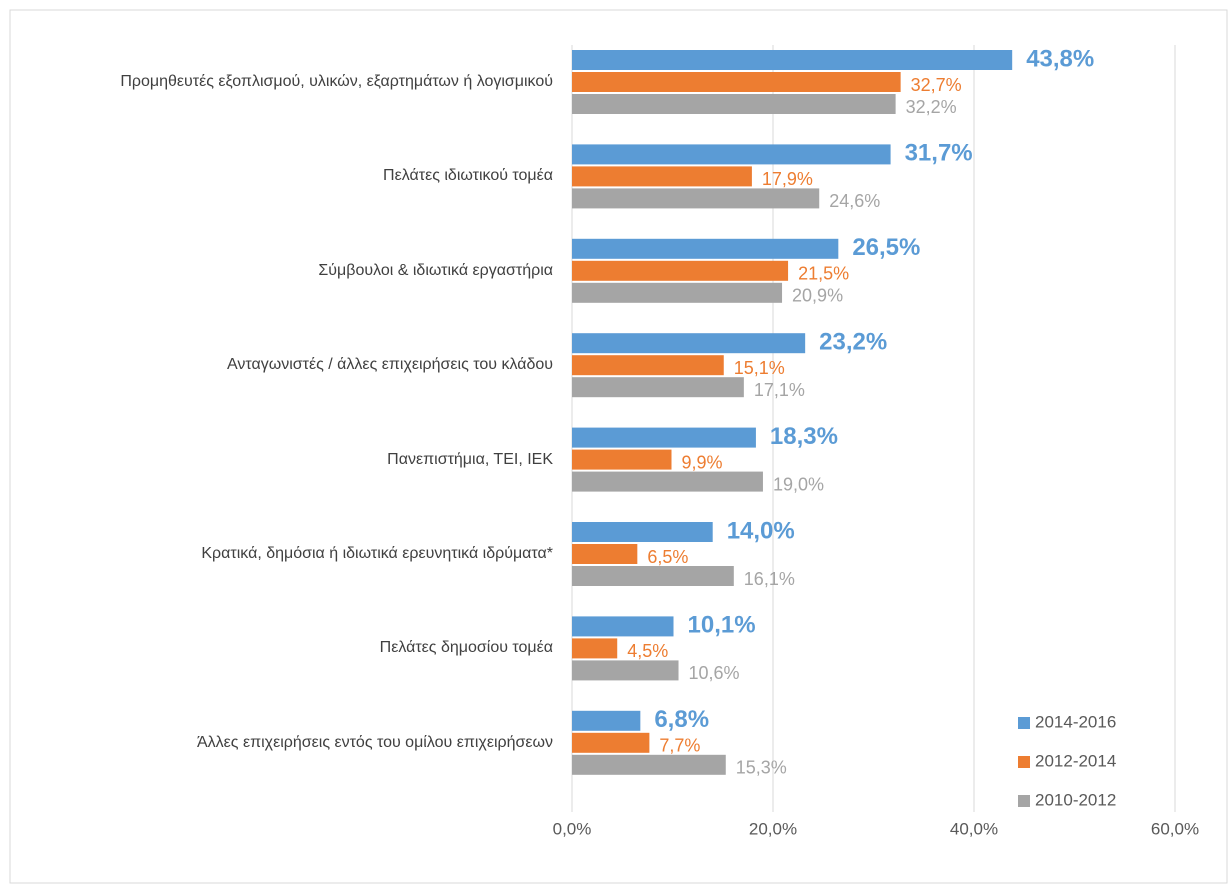 The width and height of the screenshot is (1230, 884). I want to click on category-label: Πανεπιστήμια, ΤΕΙ, ΙΕΚ, so click(470, 459).